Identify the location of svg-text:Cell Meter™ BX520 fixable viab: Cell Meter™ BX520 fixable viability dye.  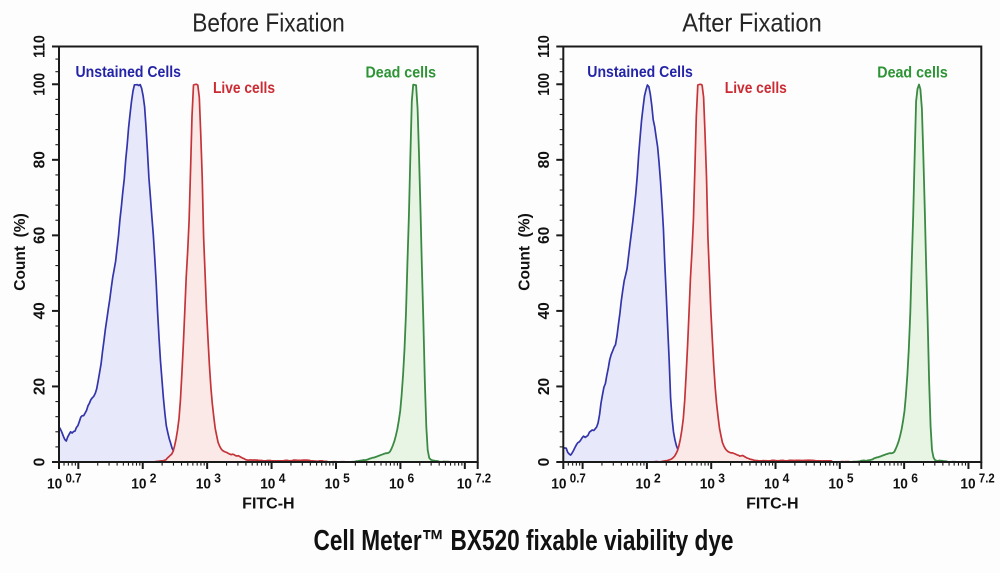
(524, 541).